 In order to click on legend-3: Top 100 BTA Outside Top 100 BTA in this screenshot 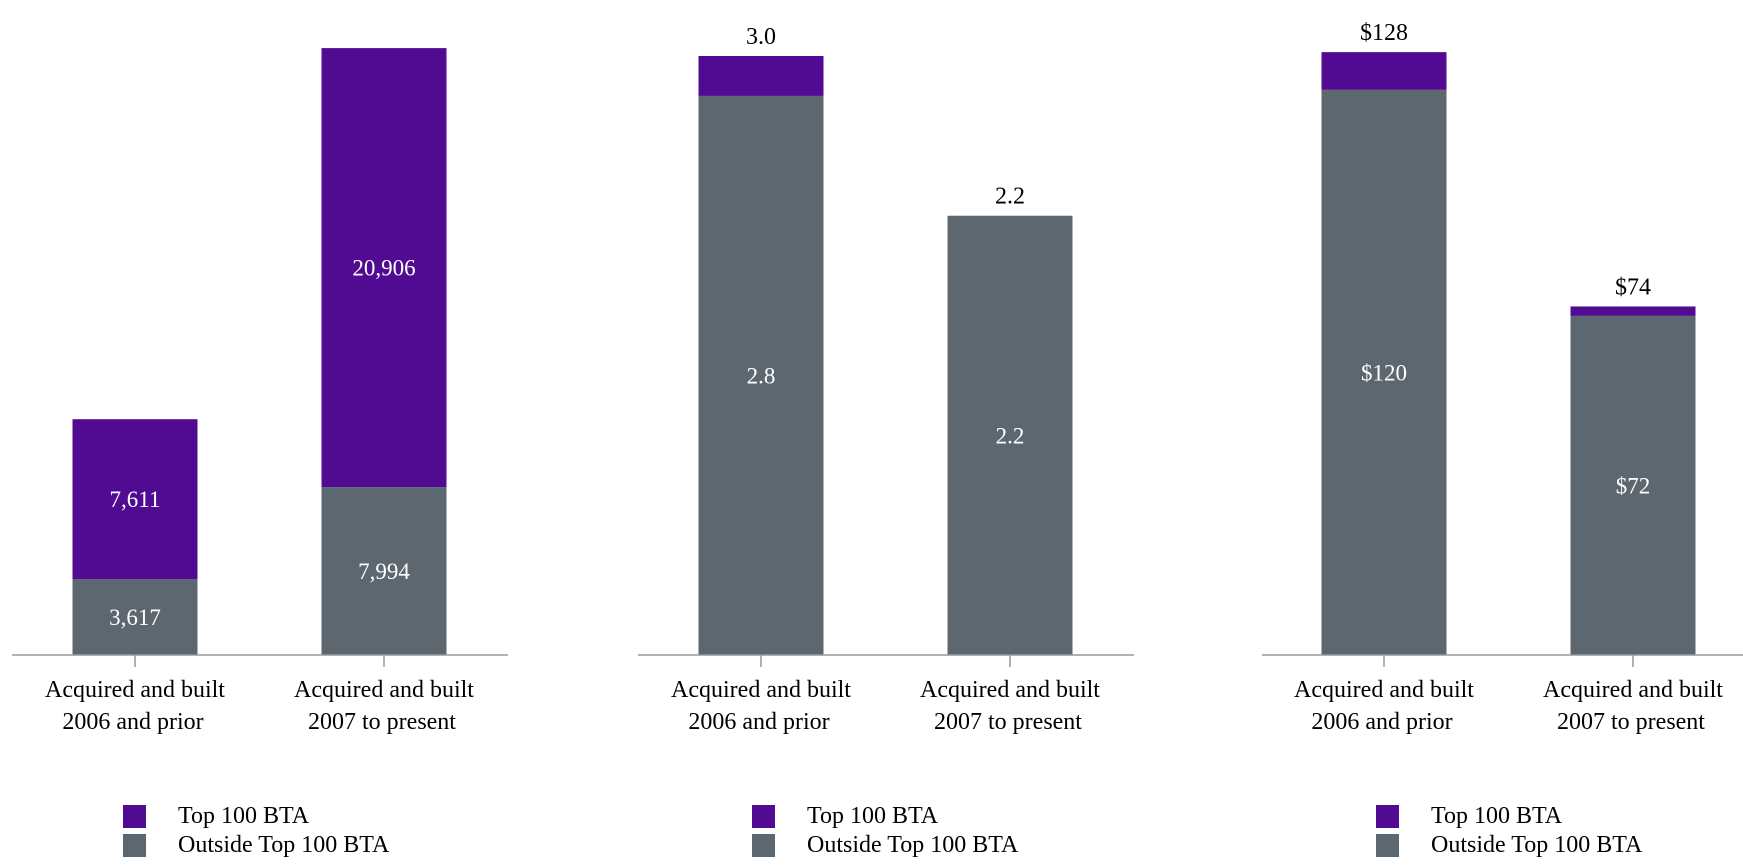, I will do `click(1509, 831)`.